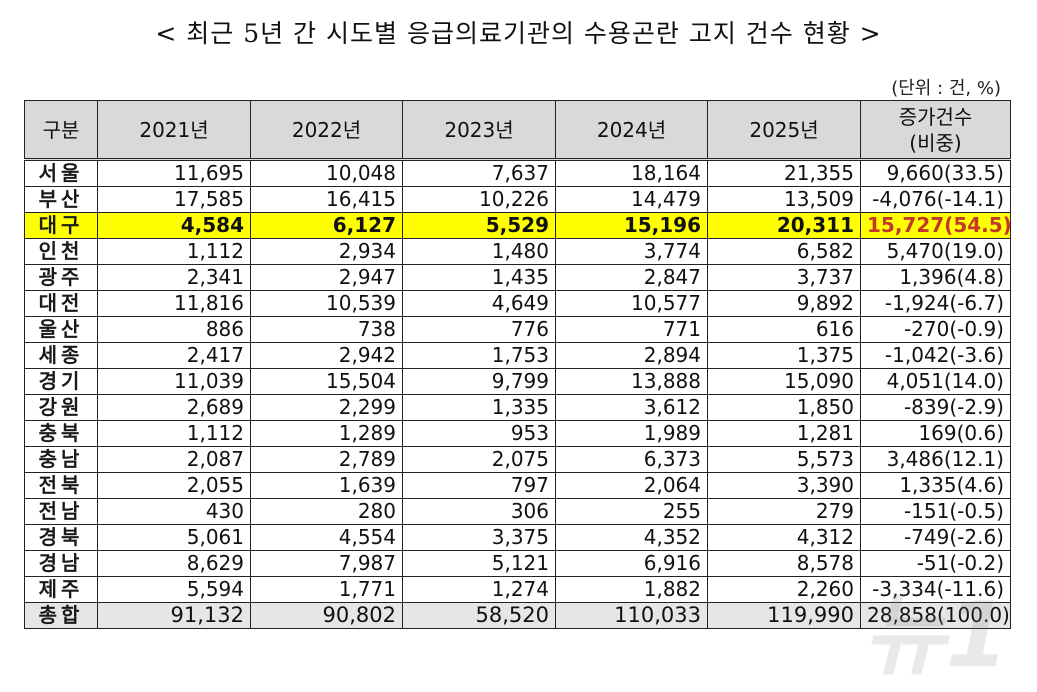 This screenshot has height=692, width=1037. Describe the element at coordinates (174, 329) in the screenshot. I see `value-cell-2021: 886` at that location.